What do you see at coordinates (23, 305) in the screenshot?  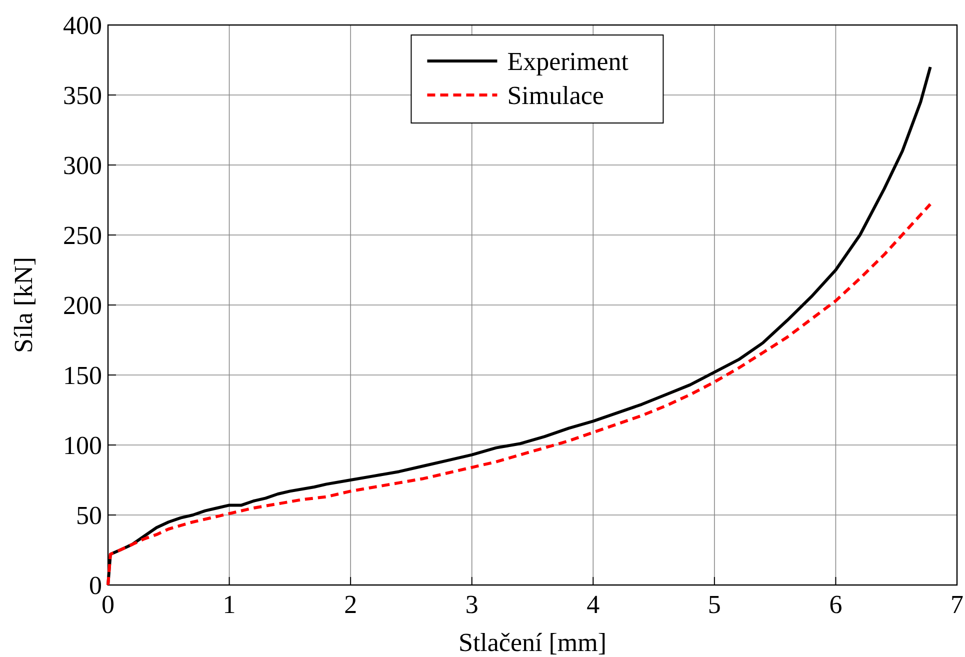 I see `y-axis-title: Síla [kN]` at bounding box center [23, 305].